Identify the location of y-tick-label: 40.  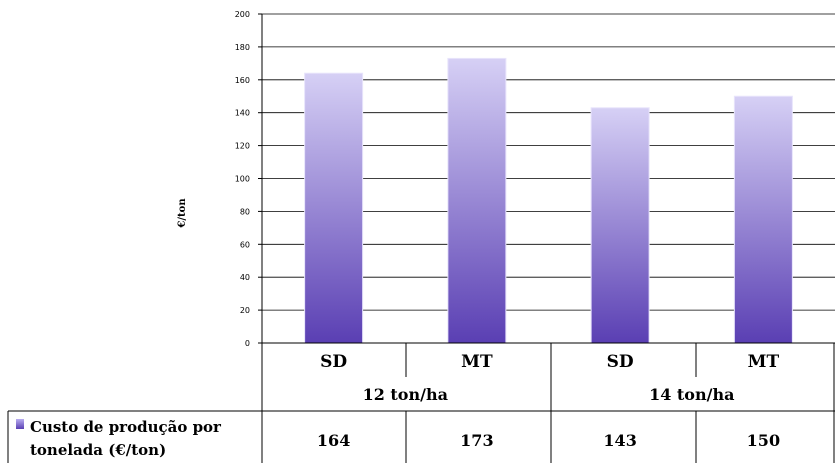
(245, 277).